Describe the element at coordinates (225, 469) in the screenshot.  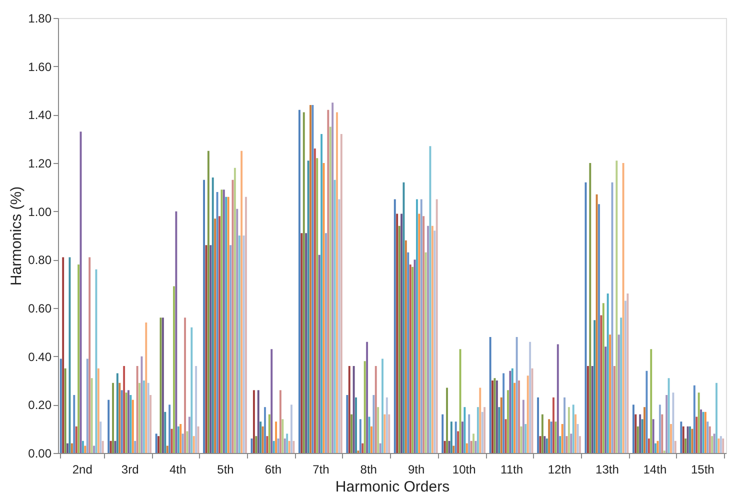
I see `x-tick-label: 5th` at that location.